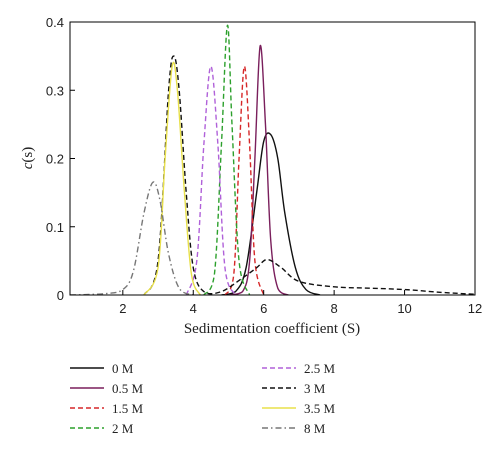 The width and height of the screenshot is (500, 453). What do you see at coordinates (60, 295) in the screenshot?
I see `y-tick-label: 0` at bounding box center [60, 295].